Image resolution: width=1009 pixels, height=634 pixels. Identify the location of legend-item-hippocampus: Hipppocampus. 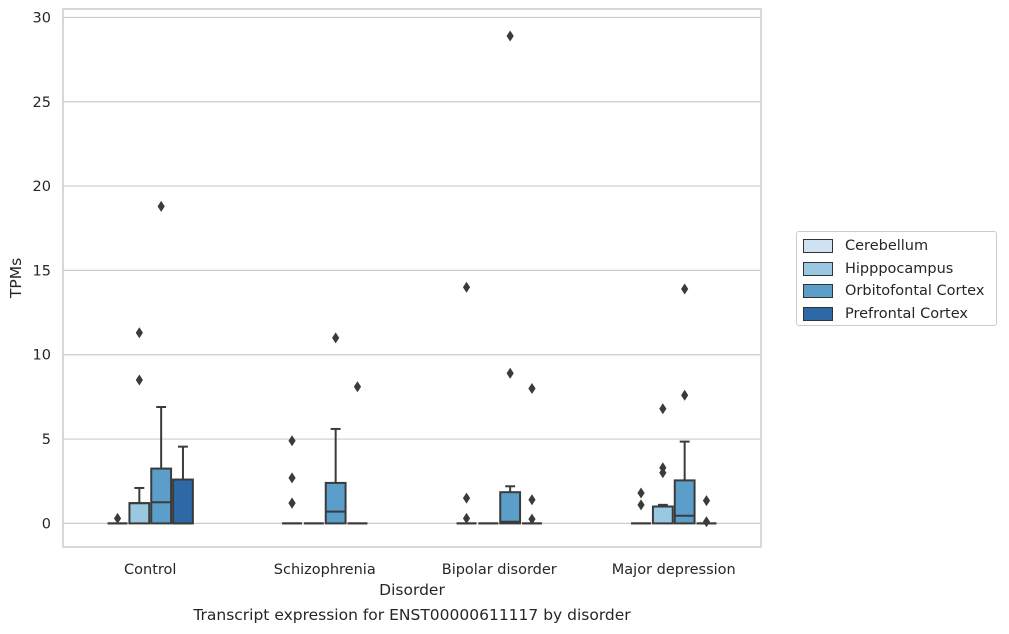
(899, 269).